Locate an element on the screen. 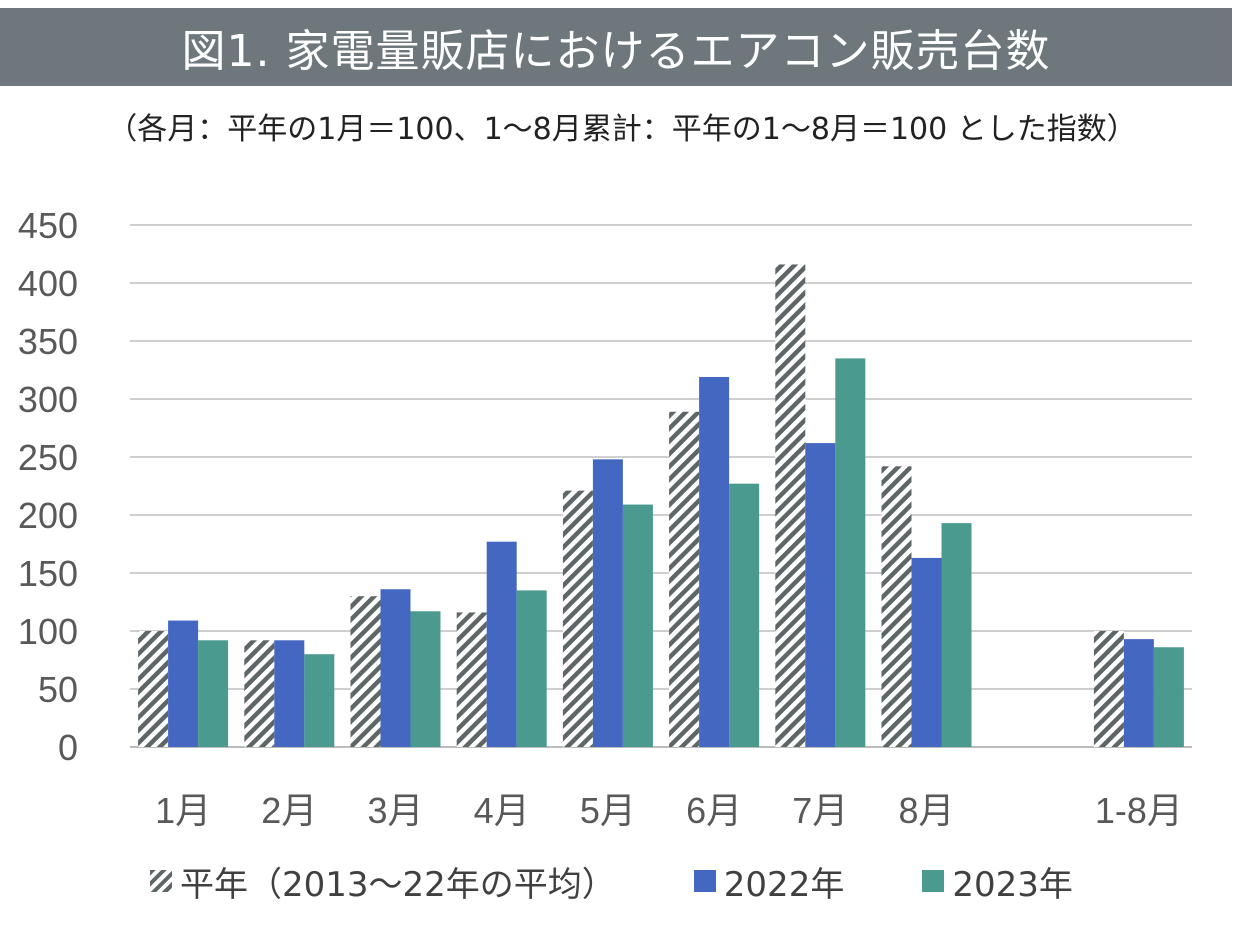  legend-swatch-normal is located at coordinates (161, 881).